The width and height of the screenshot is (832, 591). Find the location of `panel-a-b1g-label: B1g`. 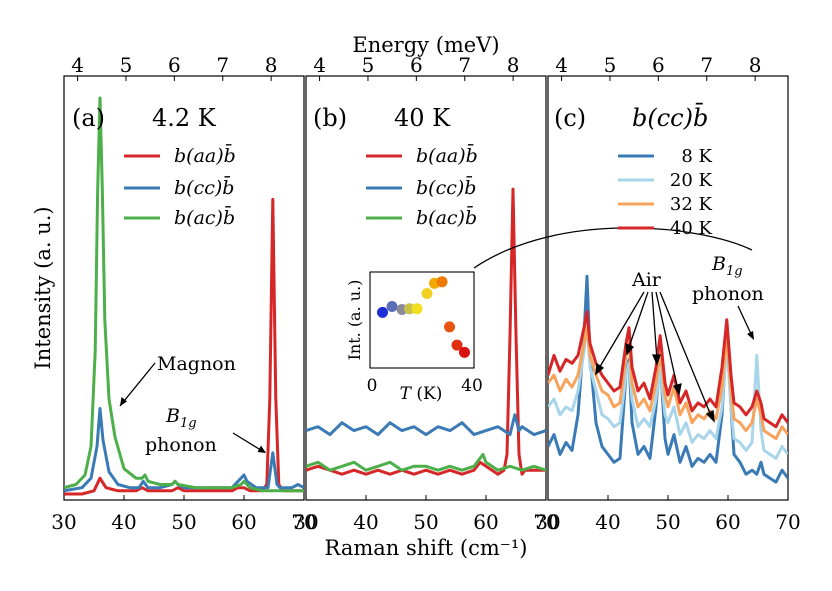

panel-a-b1g-label: B1g is located at coordinates (181, 418).